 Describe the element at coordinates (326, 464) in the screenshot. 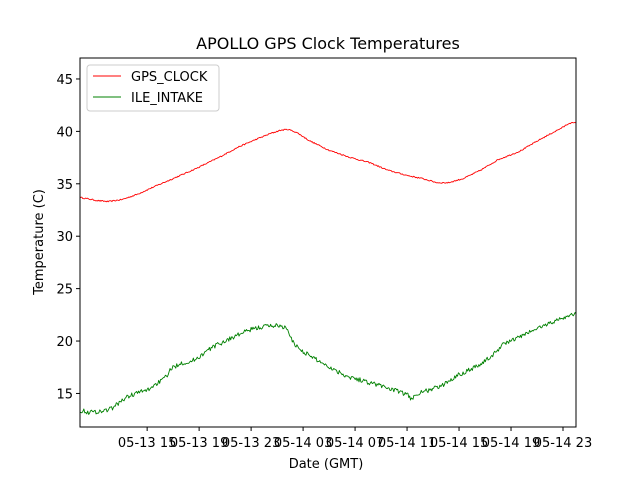

I see `x-axis-label: Date (GMT)` at that location.